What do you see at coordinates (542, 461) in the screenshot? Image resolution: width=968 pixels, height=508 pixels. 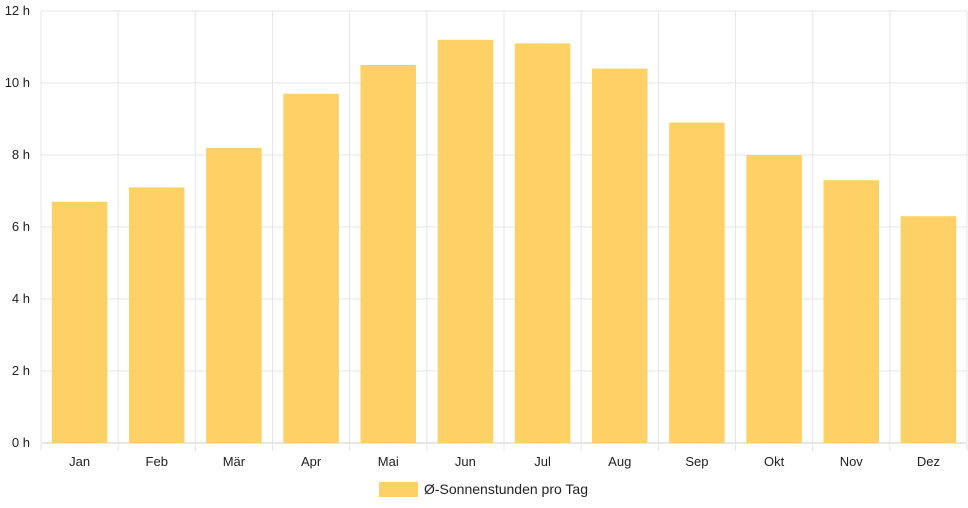 I see `x-tick-label: Jul` at bounding box center [542, 461].